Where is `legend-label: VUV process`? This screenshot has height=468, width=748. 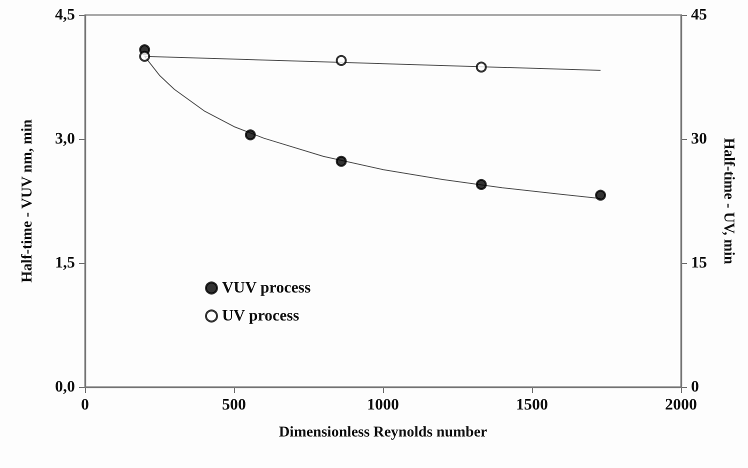 legend-label: VUV process is located at coordinates (266, 288).